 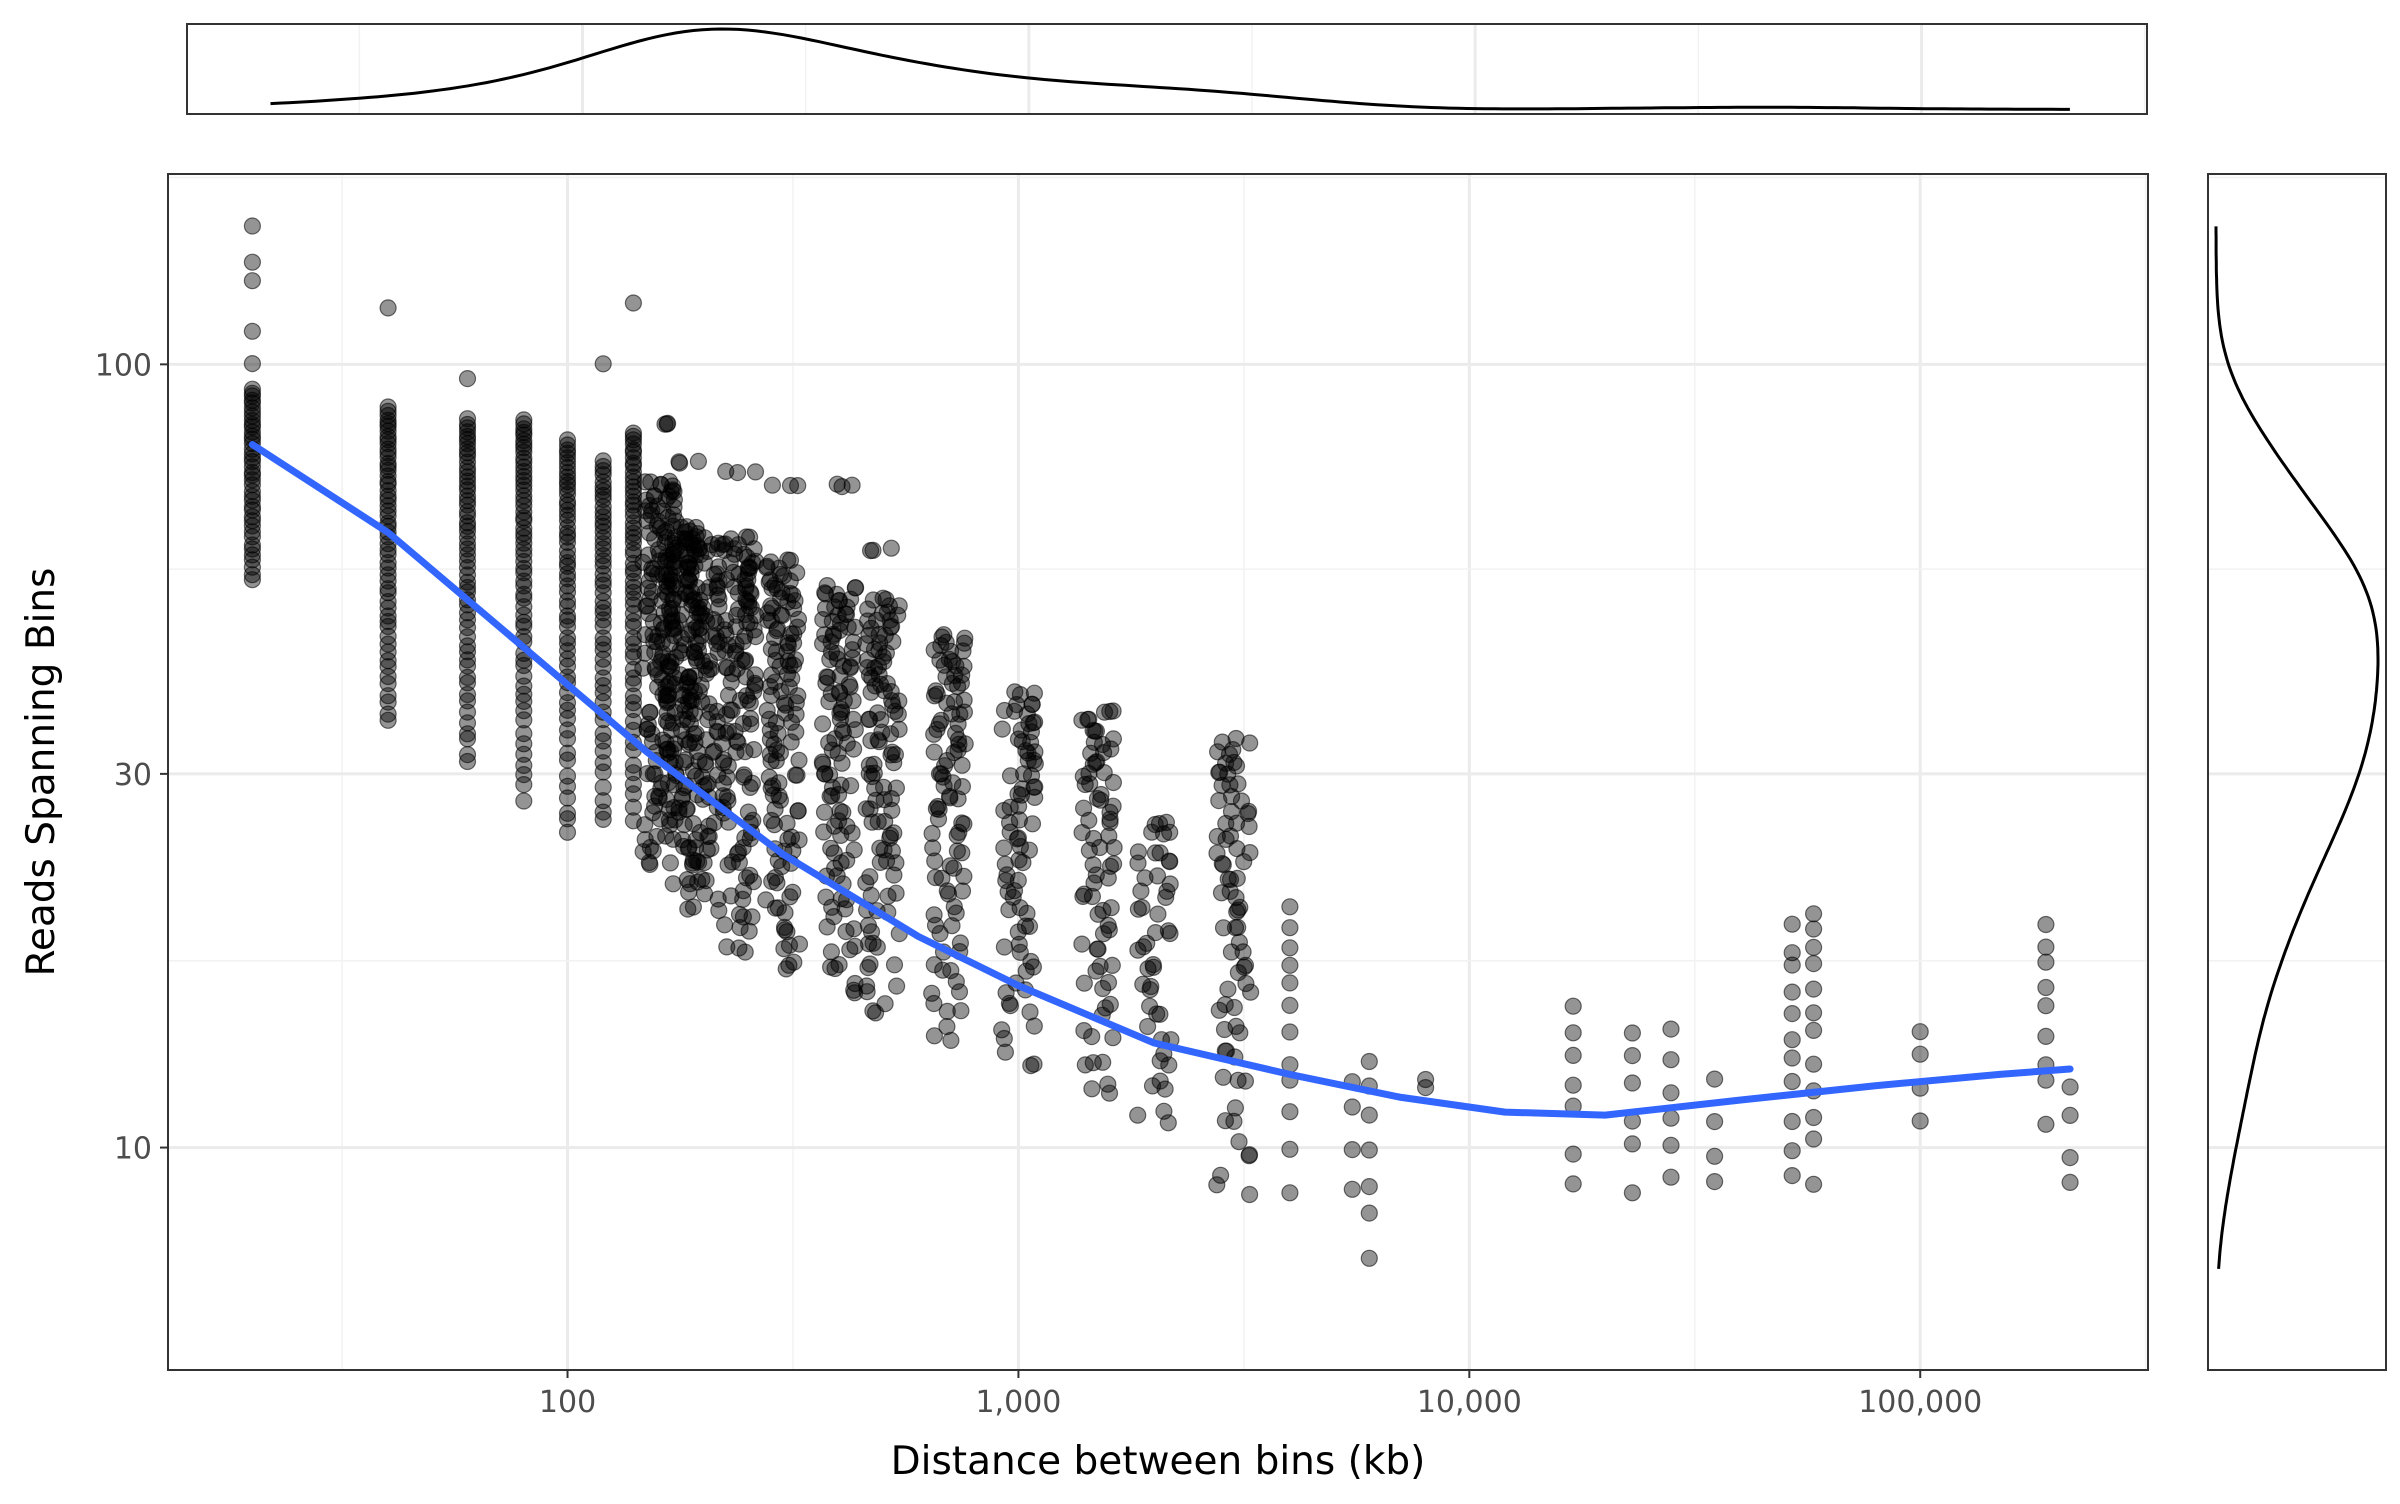 I want to click on right-panel-grid, so click(x=2297, y=663).